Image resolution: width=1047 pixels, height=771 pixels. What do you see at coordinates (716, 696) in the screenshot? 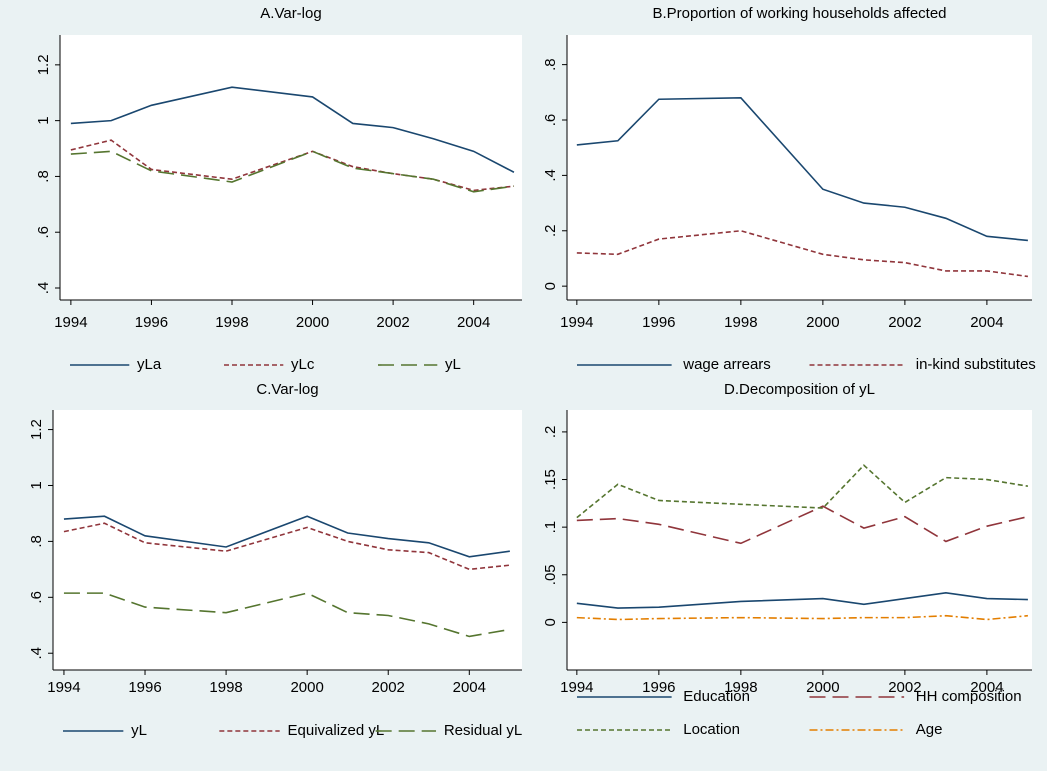
I see `legend-label: Education` at bounding box center [716, 696].